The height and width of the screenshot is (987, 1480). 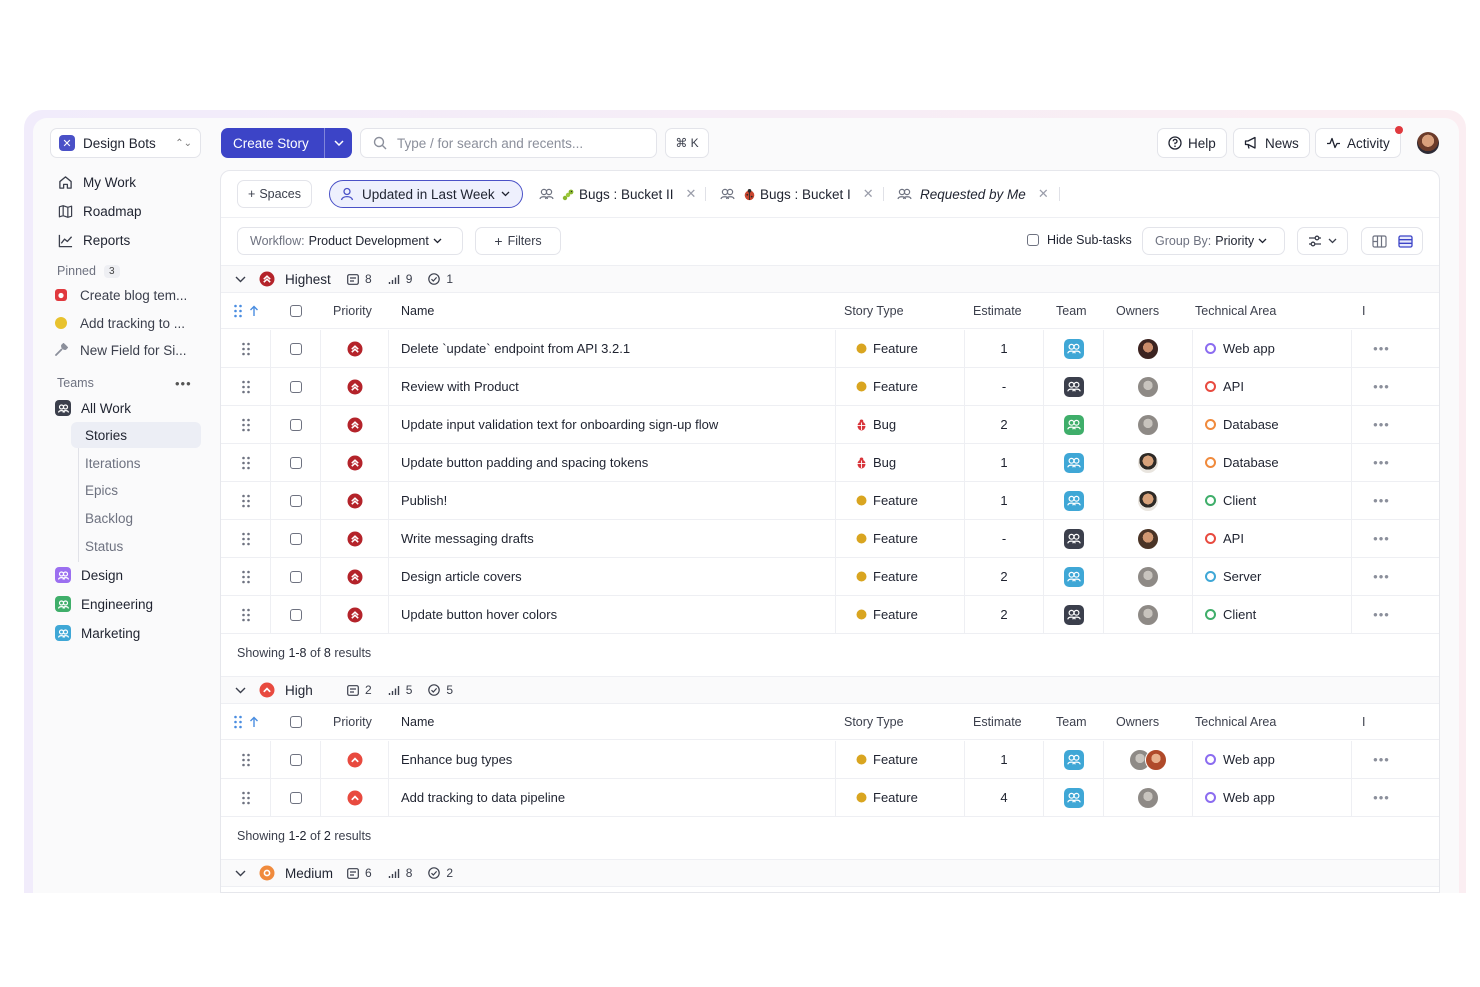 I want to click on team-all-work: All Work, so click(x=130, y=408).